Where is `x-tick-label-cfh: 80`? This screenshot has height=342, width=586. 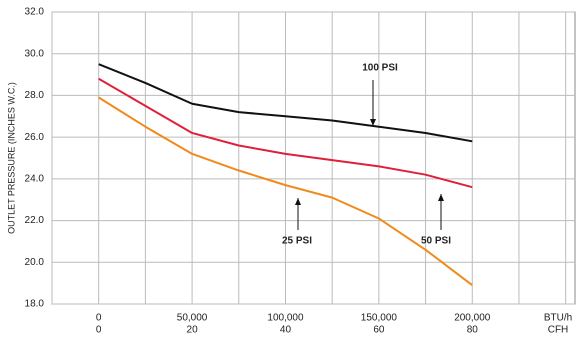 x-tick-label-cfh: 80 is located at coordinates (473, 330).